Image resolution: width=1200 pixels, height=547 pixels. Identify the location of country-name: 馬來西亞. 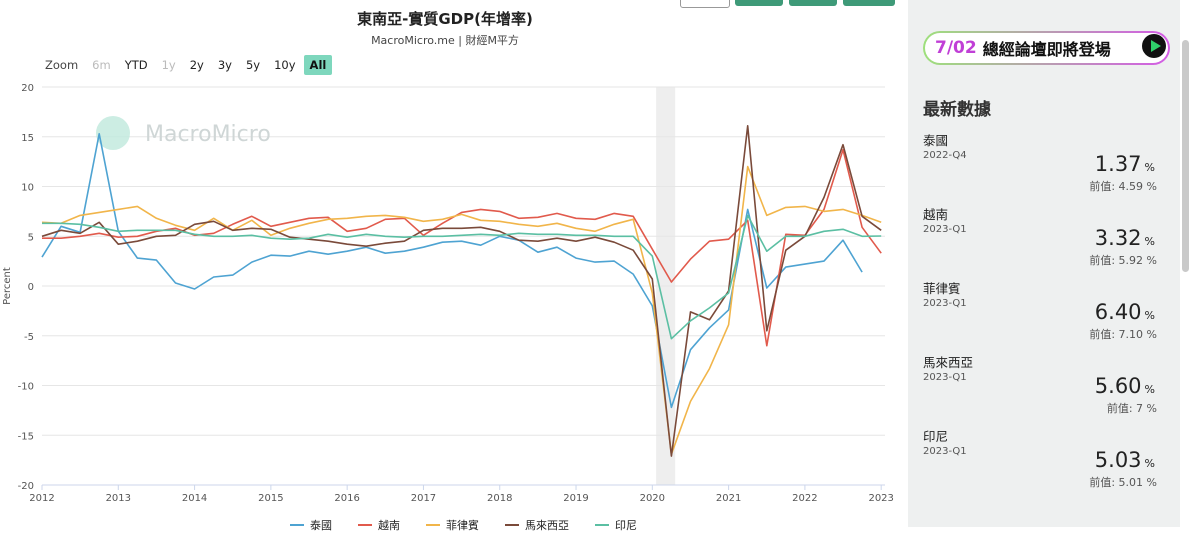
(948, 362).